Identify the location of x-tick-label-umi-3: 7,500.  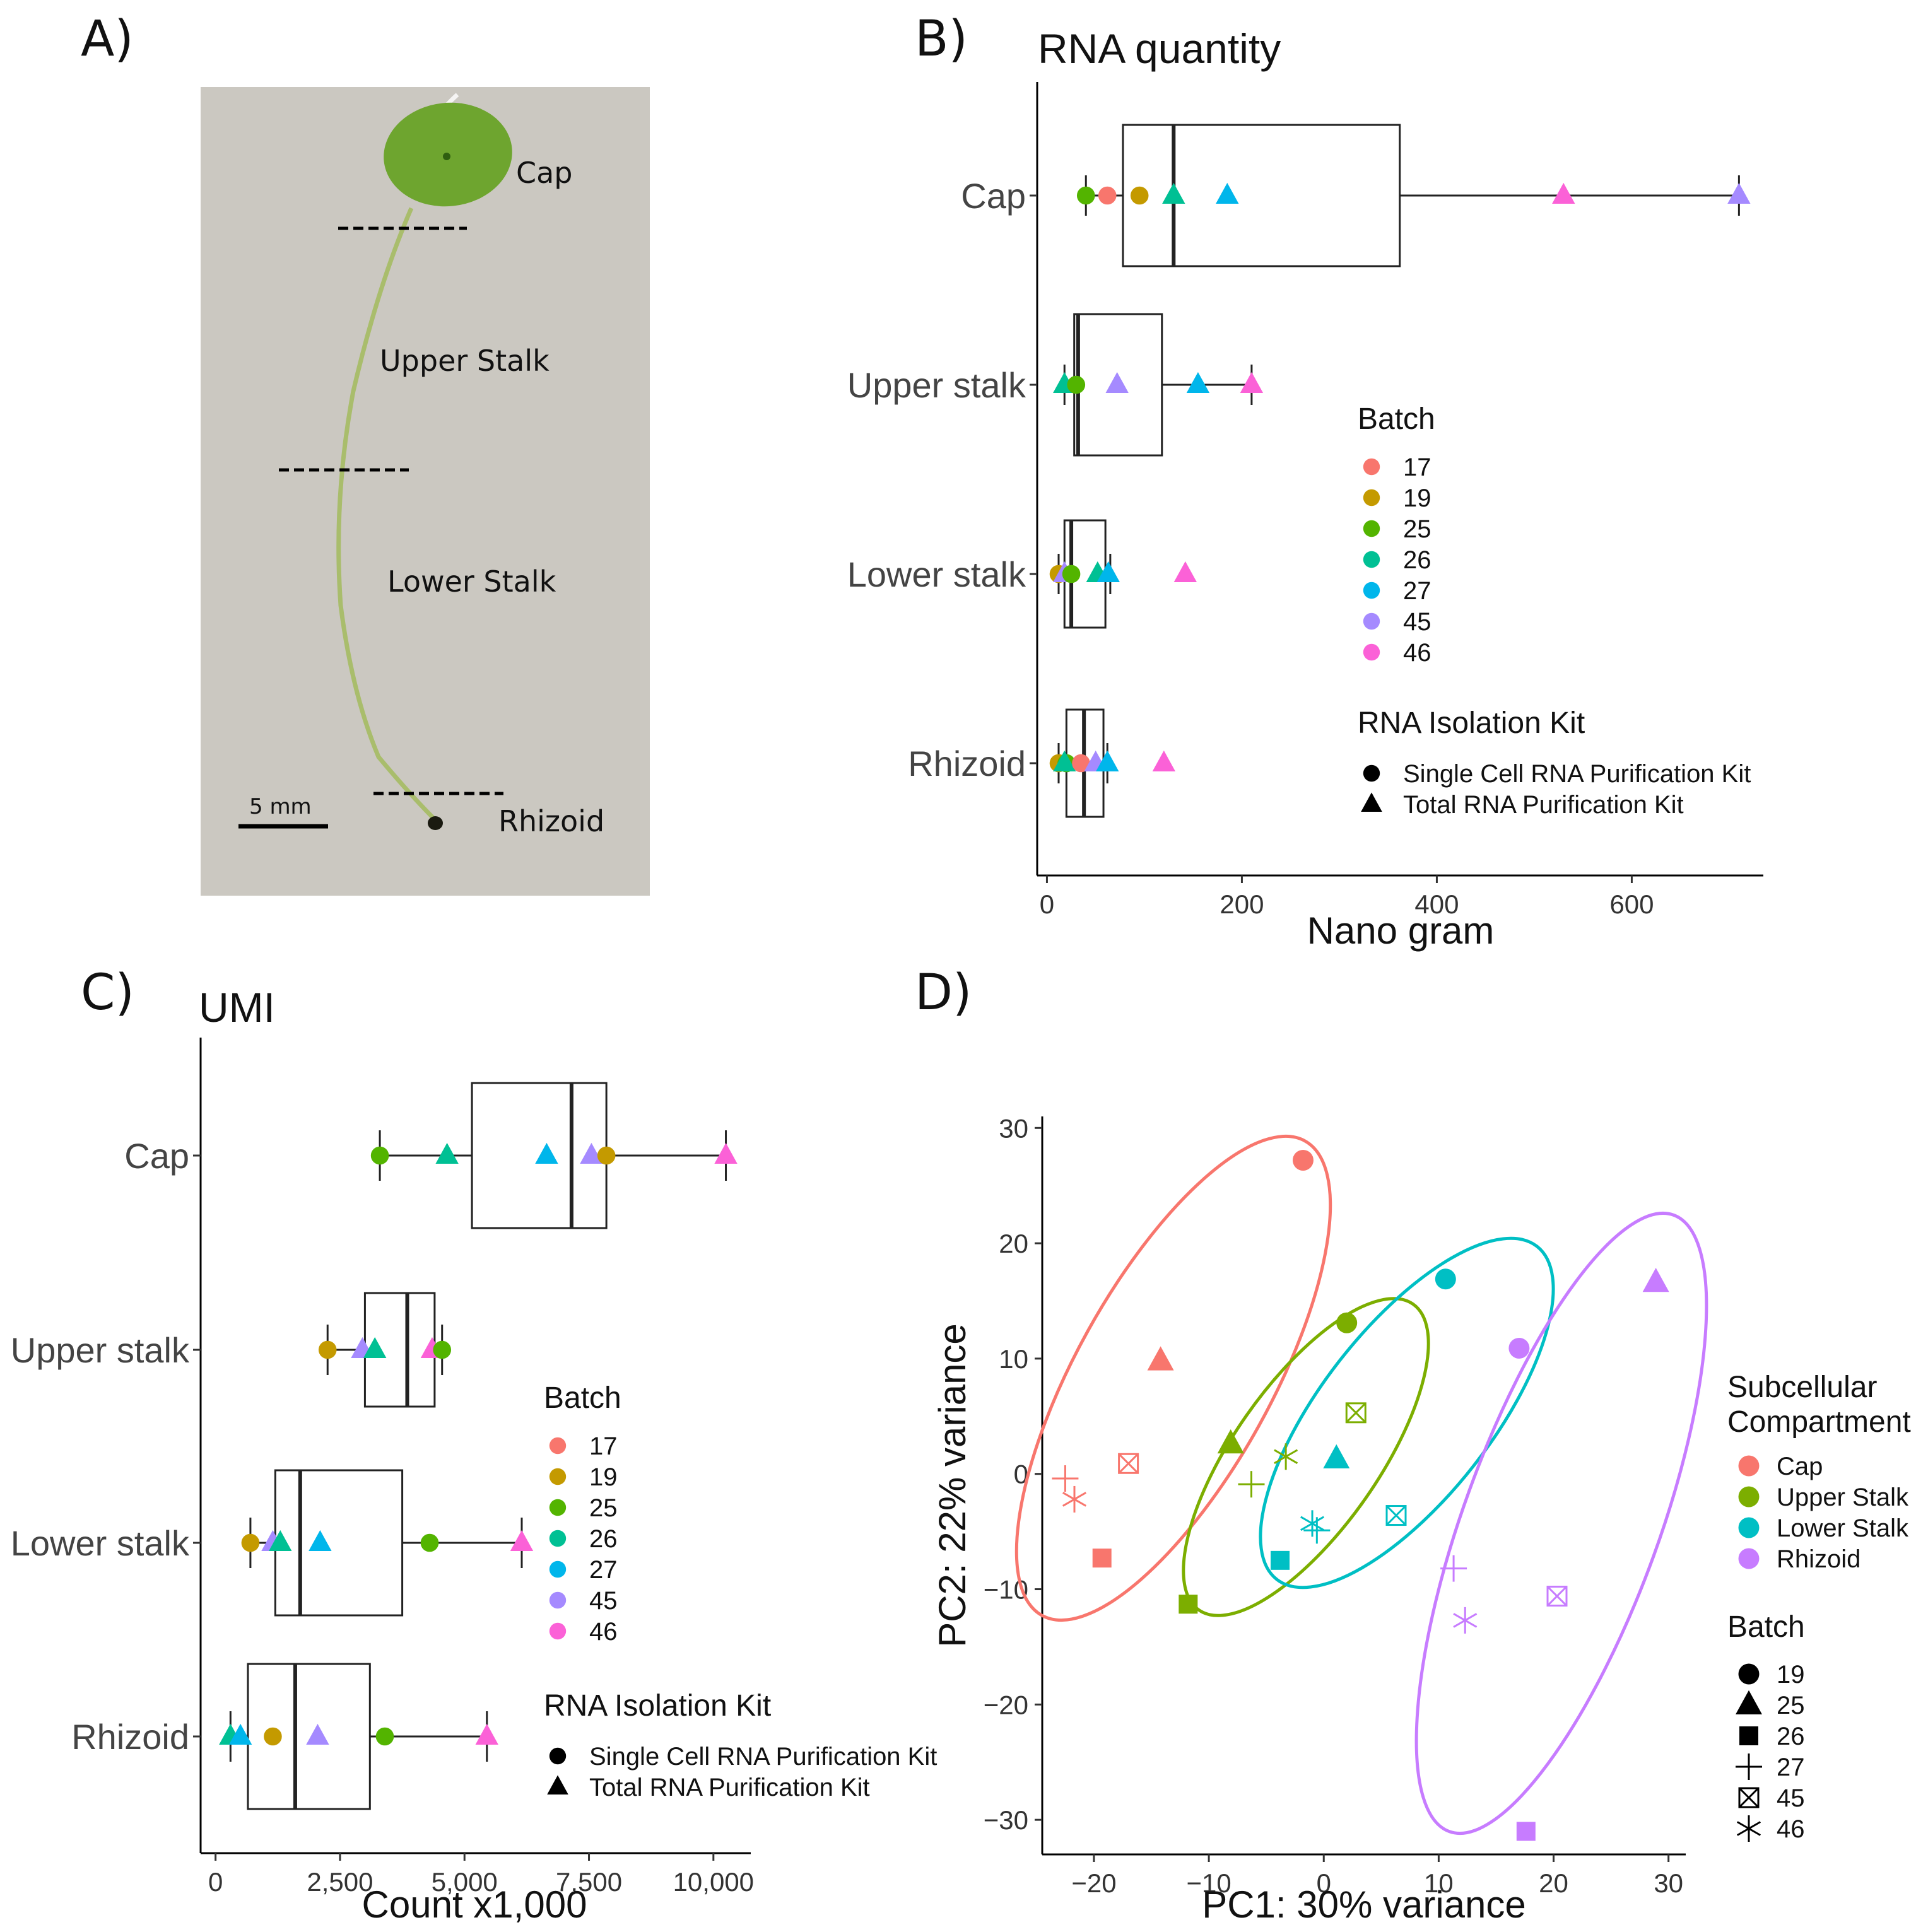
(589, 1882).